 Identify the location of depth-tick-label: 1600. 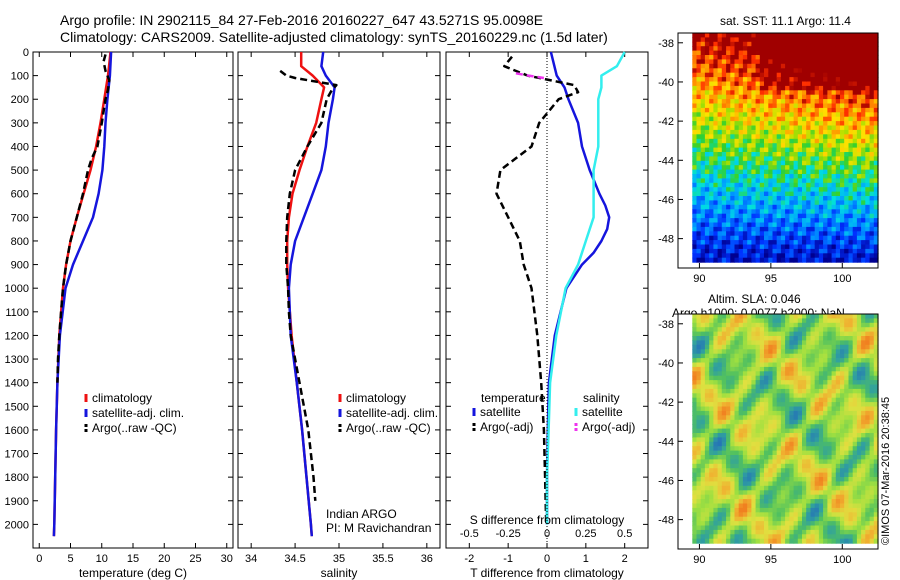
(17, 431).